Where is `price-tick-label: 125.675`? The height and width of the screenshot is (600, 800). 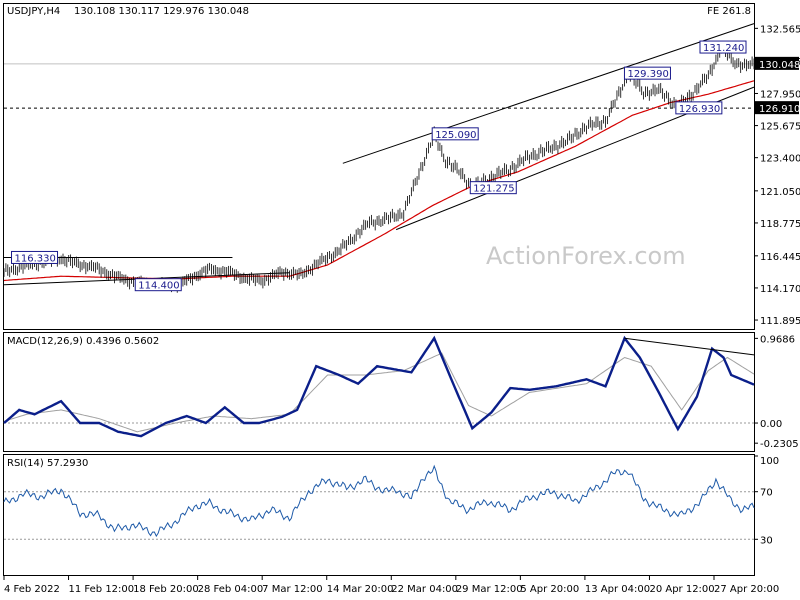
price-tick-label: 125.675 is located at coordinates (780, 127).